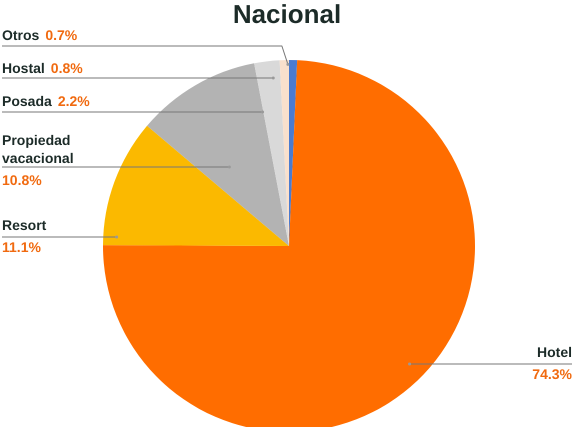 The height and width of the screenshot is (427, 574). Describe the element at coordinates (23, 68) in the screenshot. I see `slice-label: Hostal` at that location.